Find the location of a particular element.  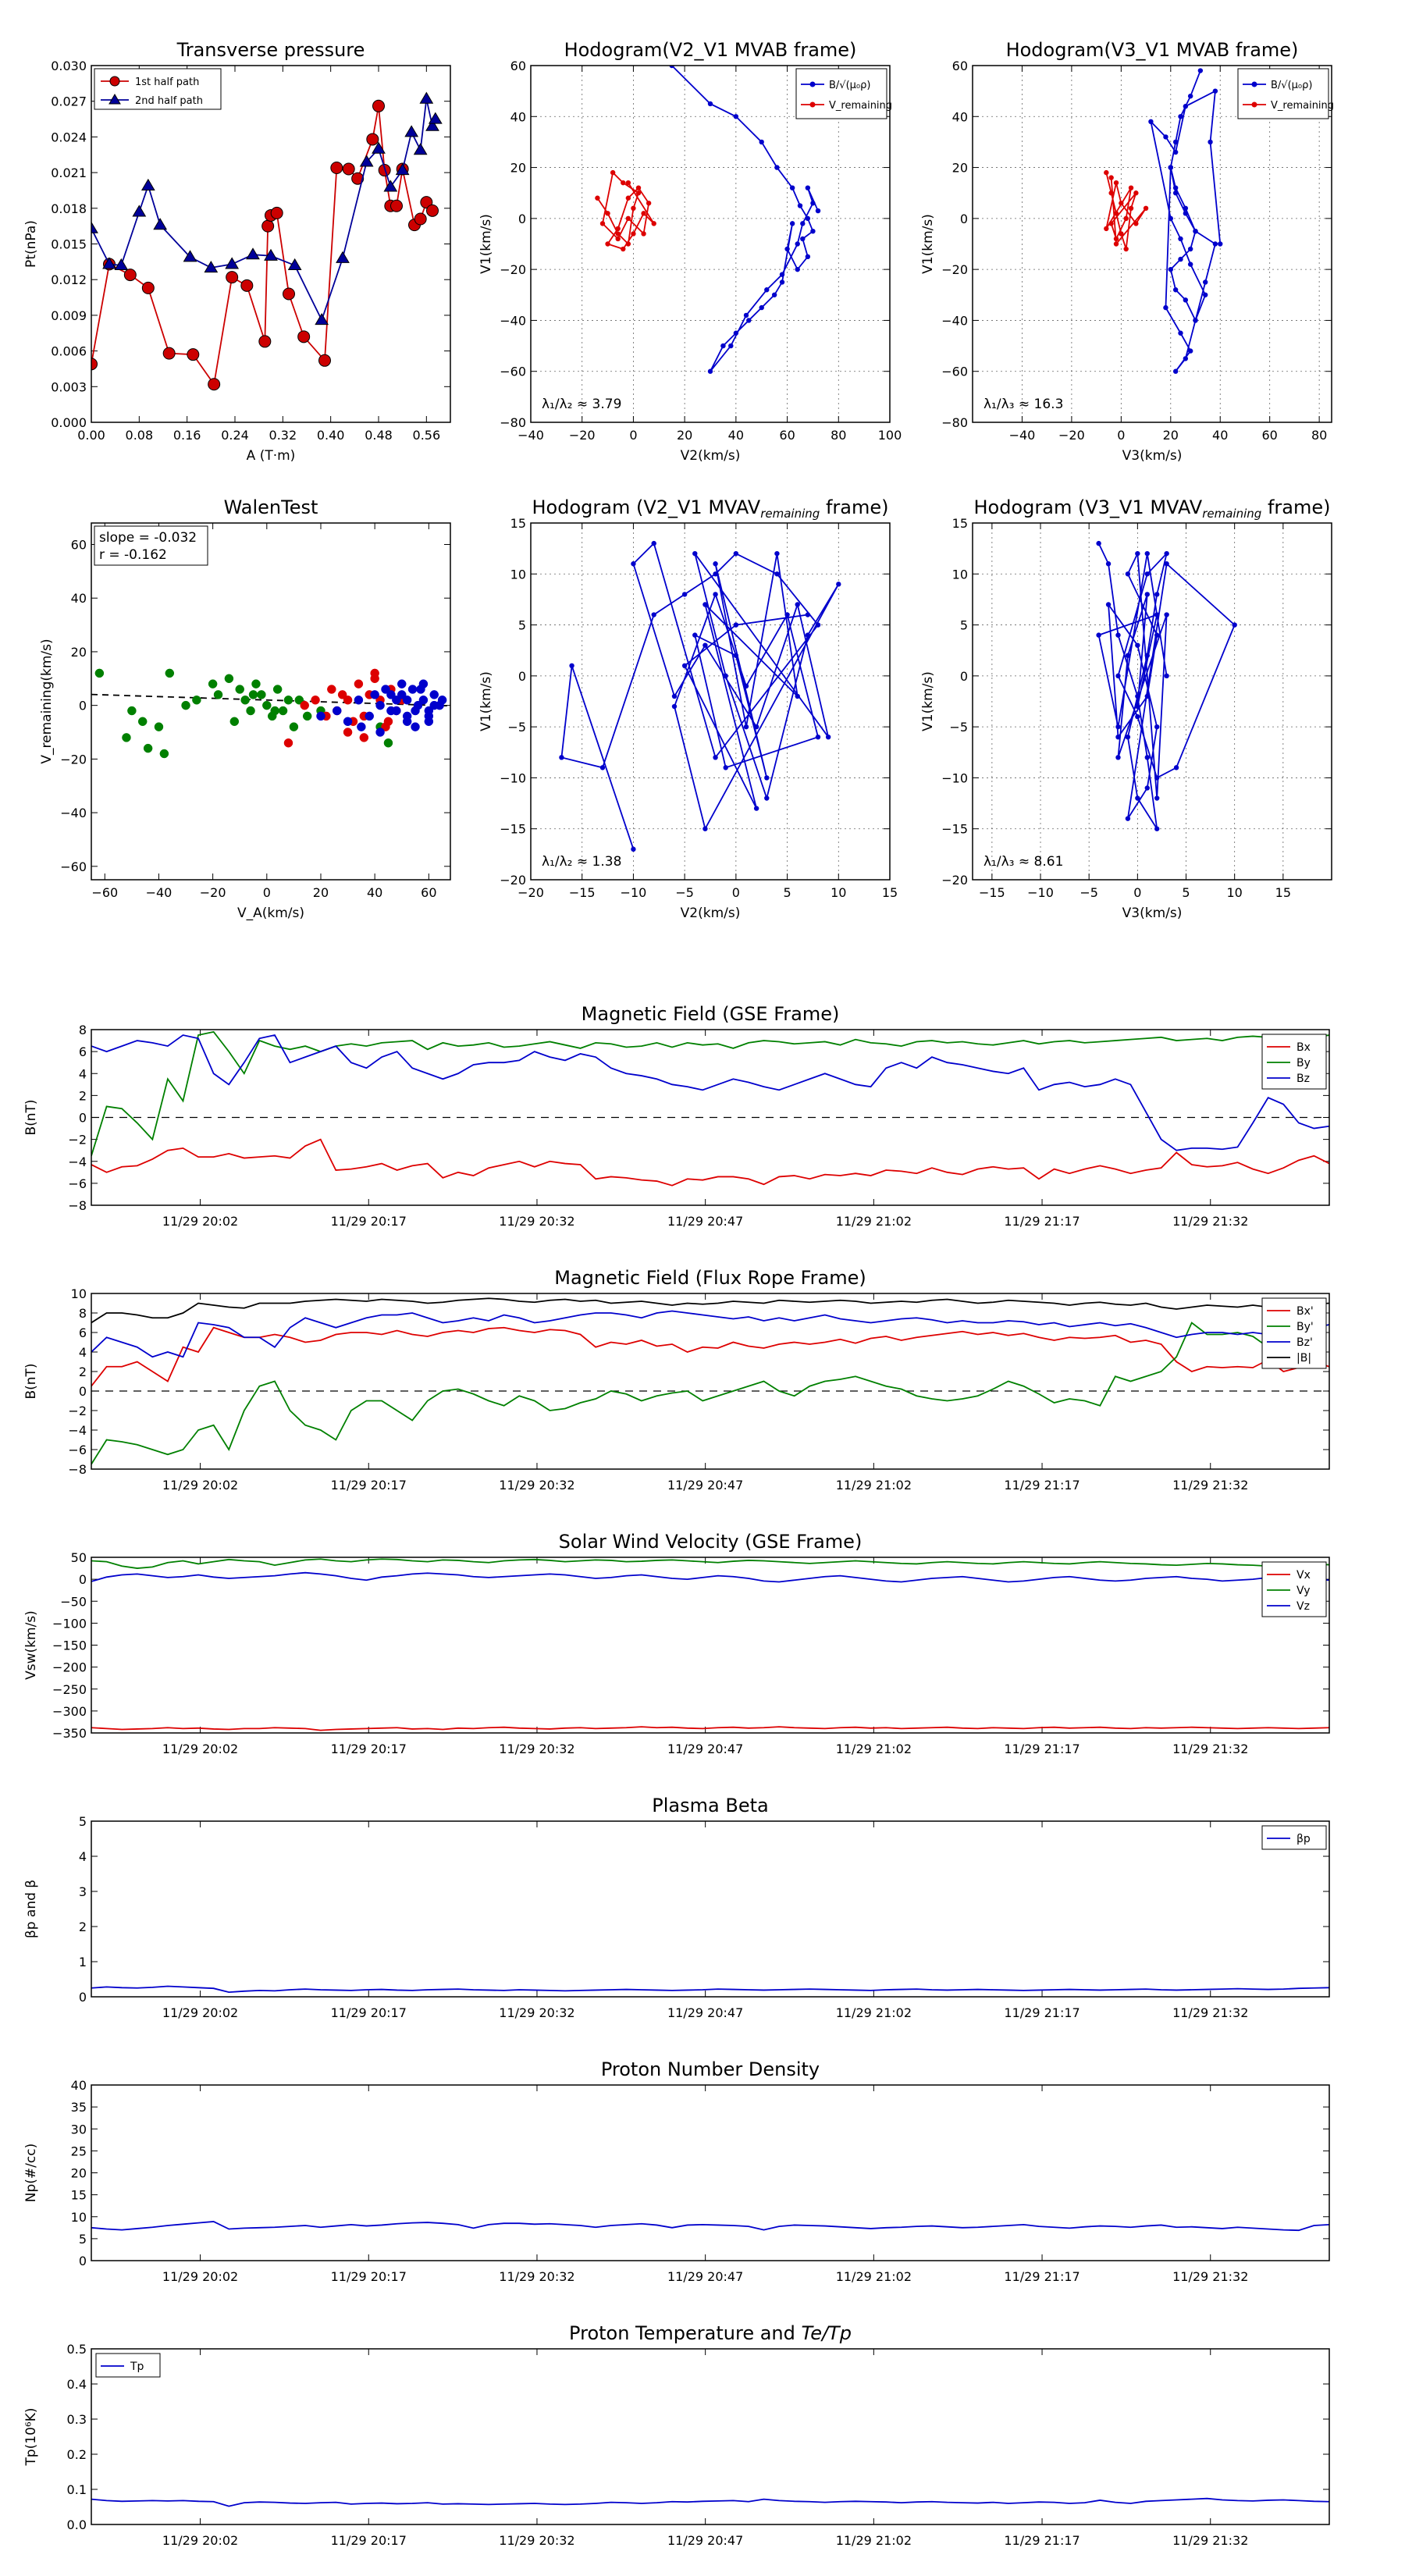

x-tick-label: 11/29 21:17 is located at coordinates (1042, 2540).